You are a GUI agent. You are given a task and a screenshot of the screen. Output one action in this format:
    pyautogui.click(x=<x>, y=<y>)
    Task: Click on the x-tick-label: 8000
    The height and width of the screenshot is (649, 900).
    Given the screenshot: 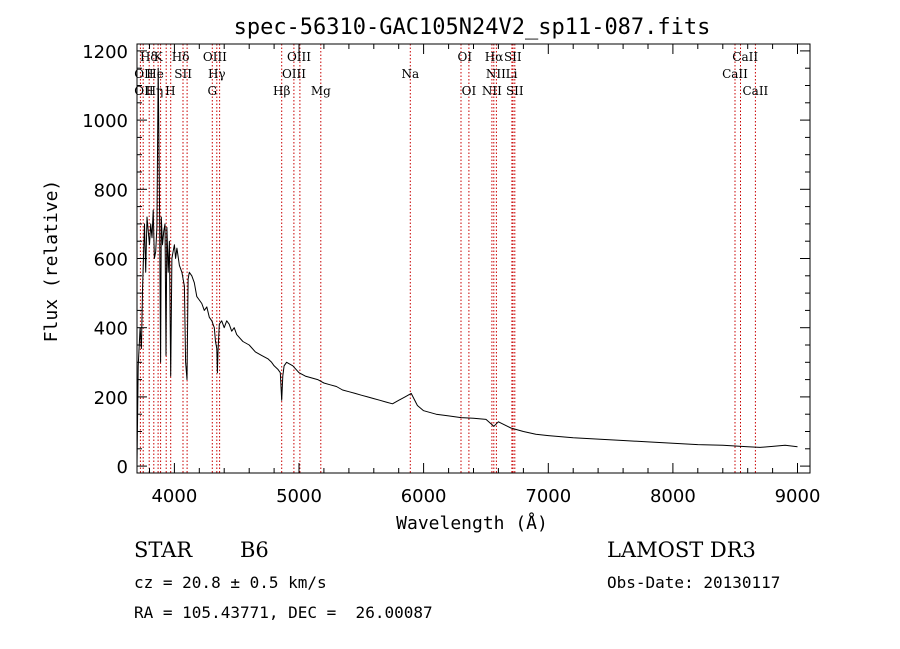 What is the action you would take?
    pyautogui.click(x=673, y=496)
    